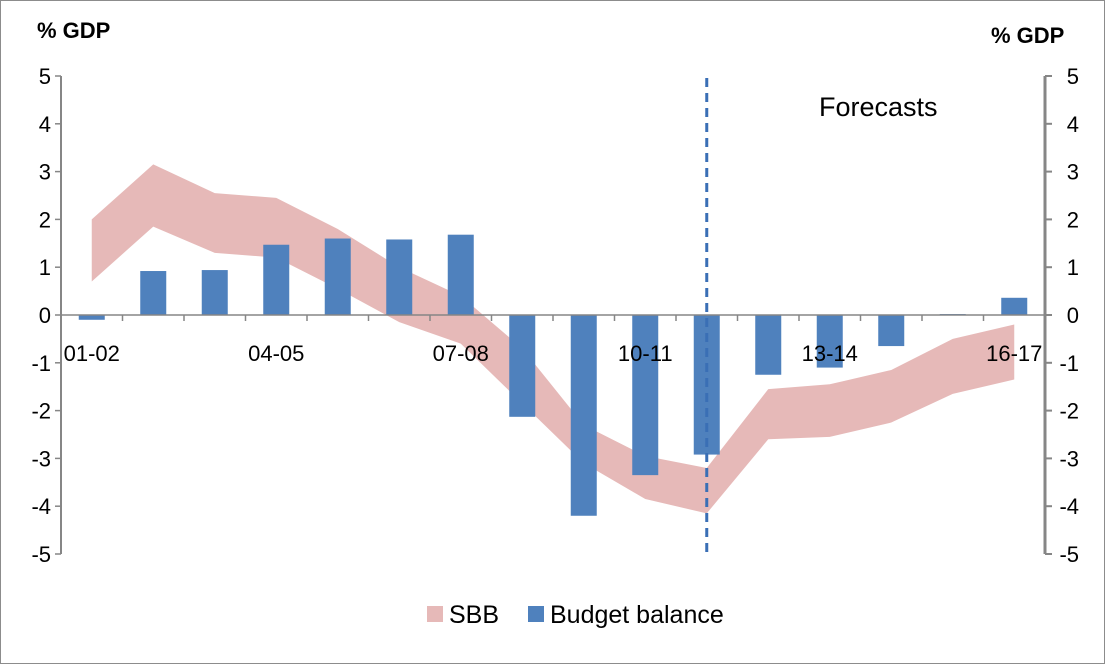 The image size is (1105, 664). Describe the element at coordinates (41, 411) in the screenshot. I see `left-y-tick-label: -2` at that location.